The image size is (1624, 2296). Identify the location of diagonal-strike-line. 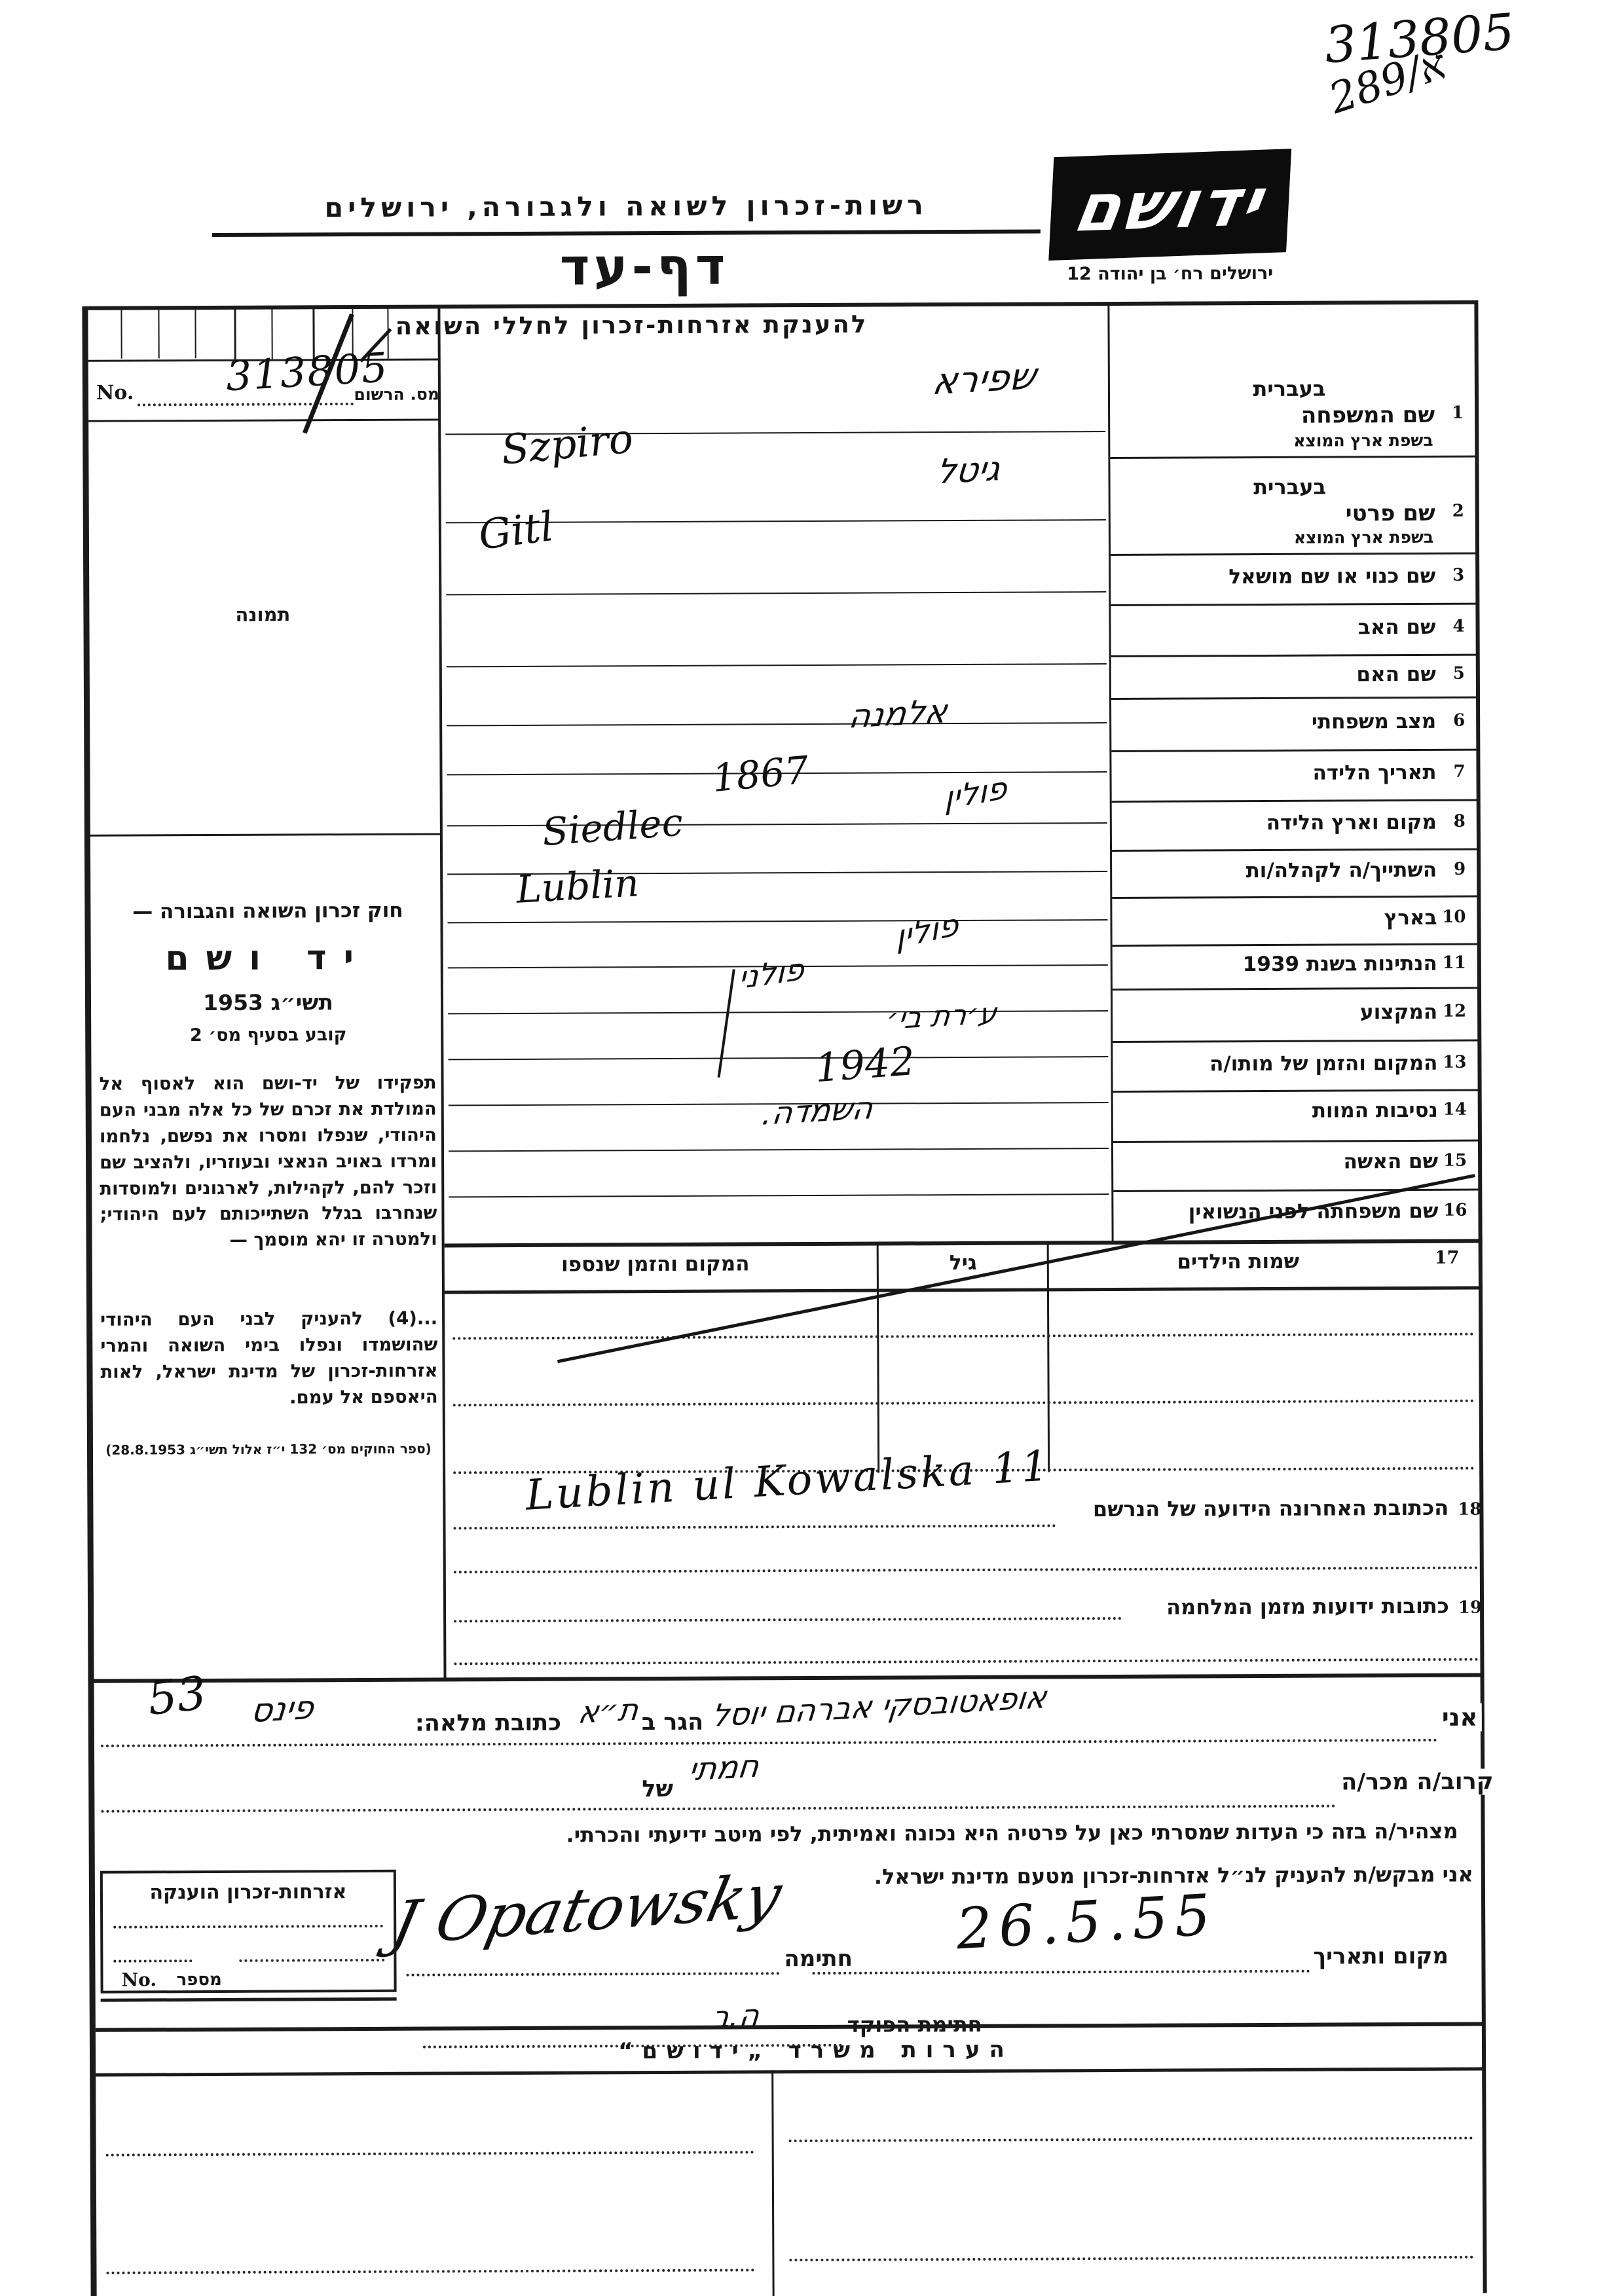
(1016, 1269).